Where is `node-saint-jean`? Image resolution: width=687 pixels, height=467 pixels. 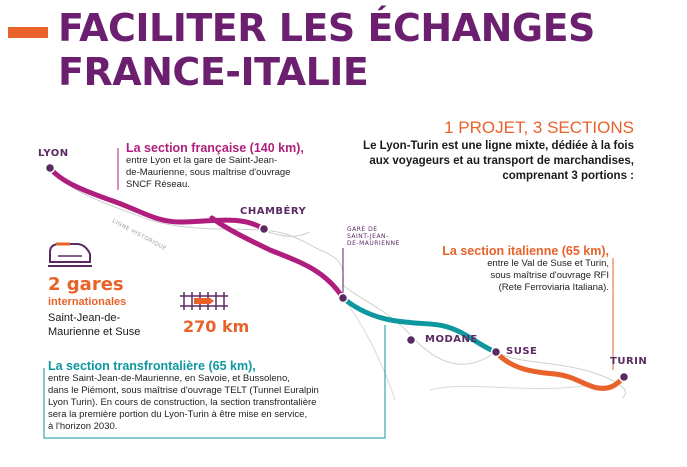
node-saint-jean is located at coordinates (343, 298).